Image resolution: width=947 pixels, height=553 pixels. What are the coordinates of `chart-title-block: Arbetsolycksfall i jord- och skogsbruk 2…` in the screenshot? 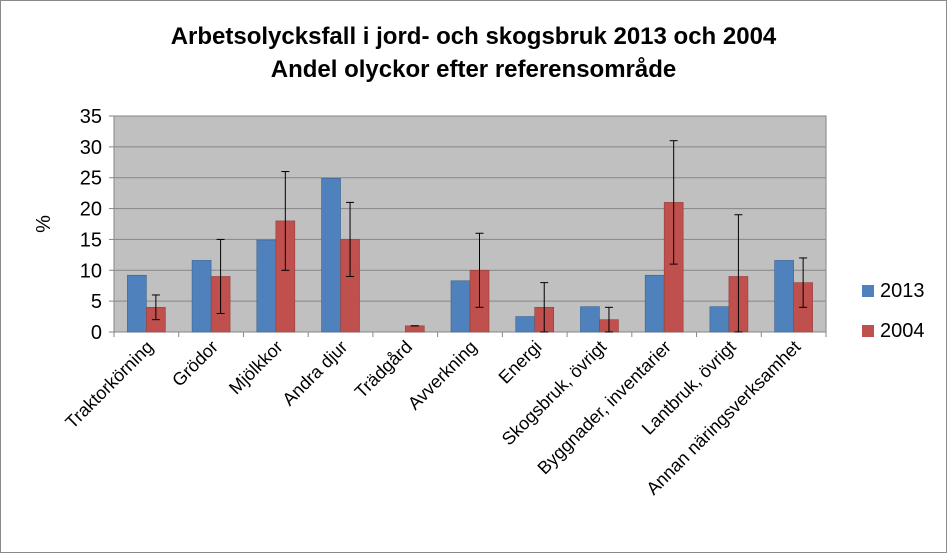 It's located at (473, 53).